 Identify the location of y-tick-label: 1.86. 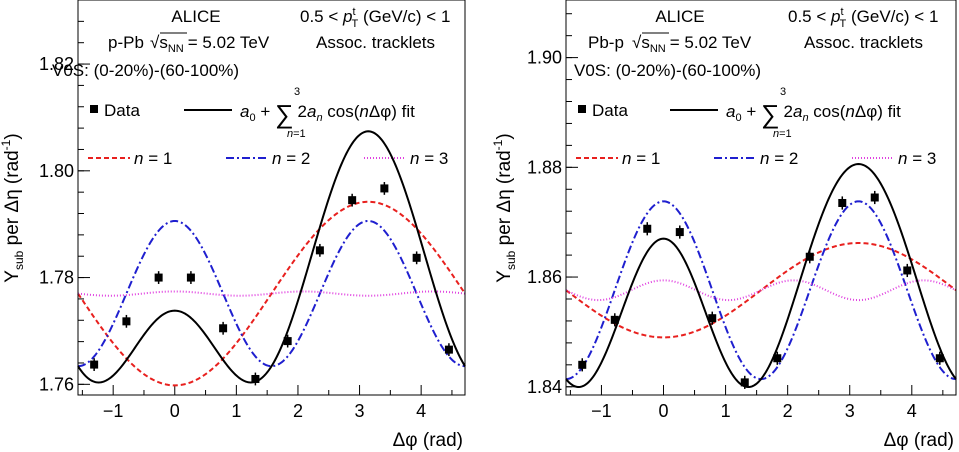
(544, 277).